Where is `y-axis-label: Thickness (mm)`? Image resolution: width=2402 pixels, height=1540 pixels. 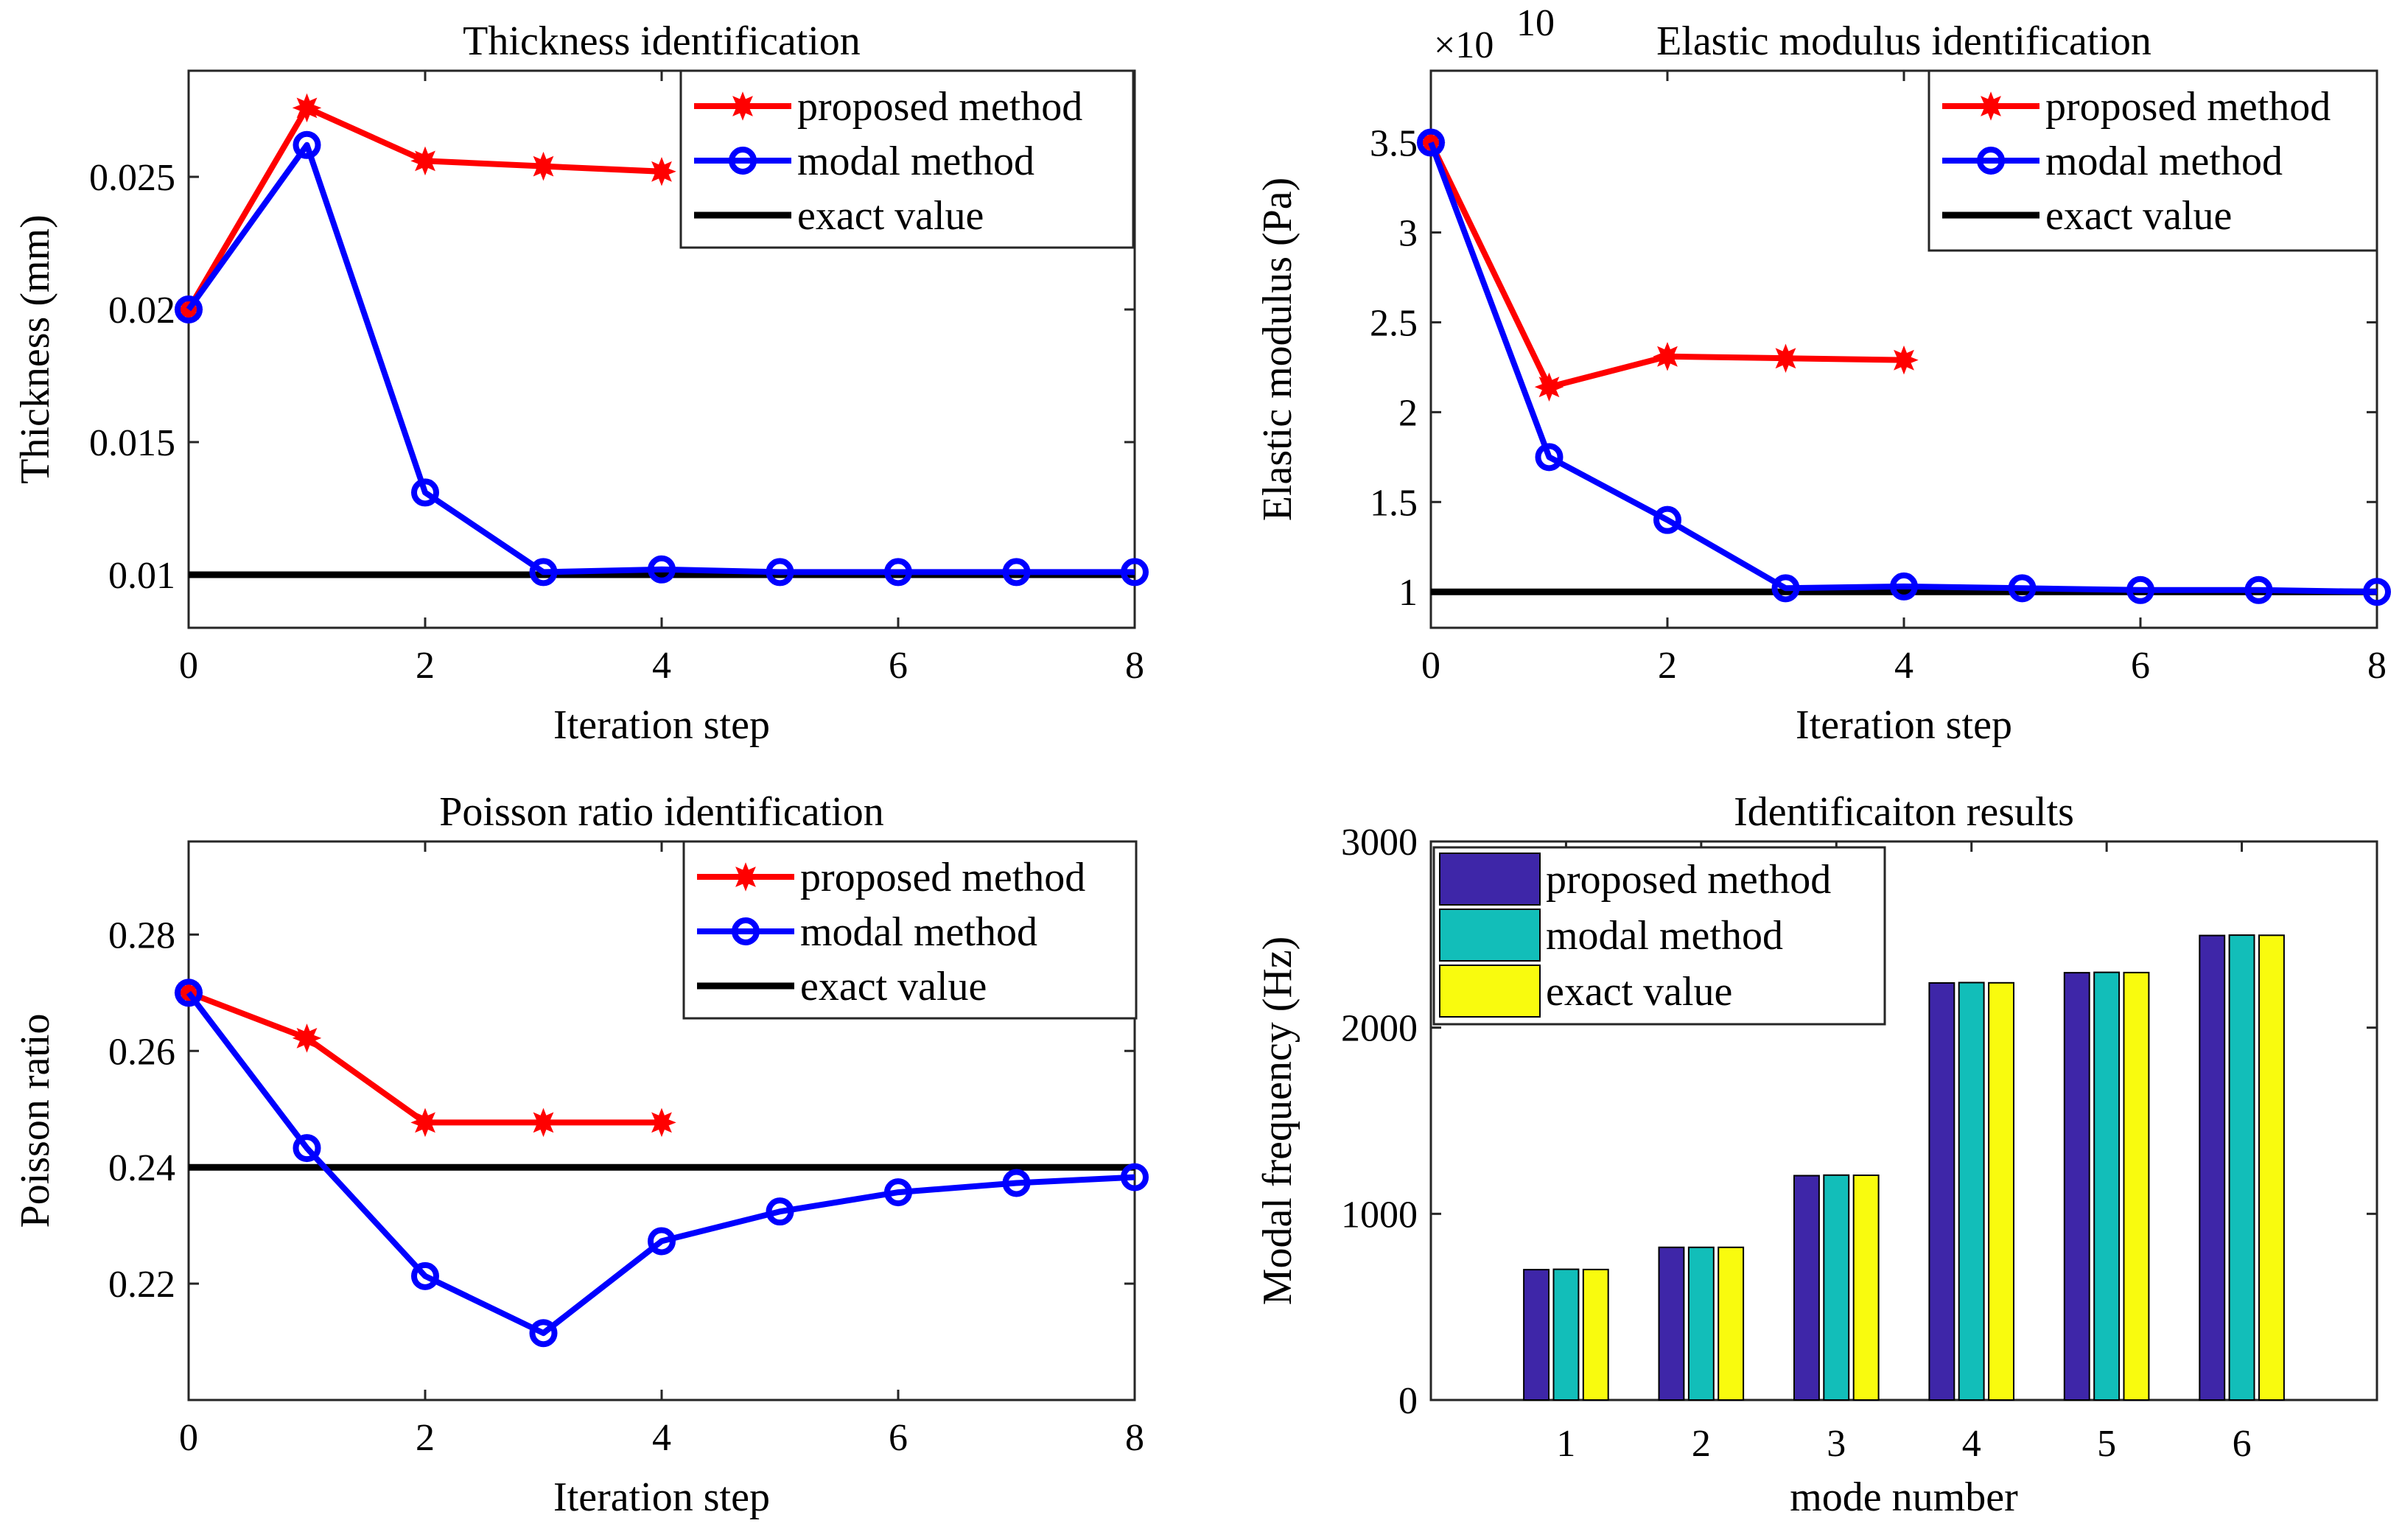 y-axis-label: Thickness (mm) is located at coordinates (35, 348).